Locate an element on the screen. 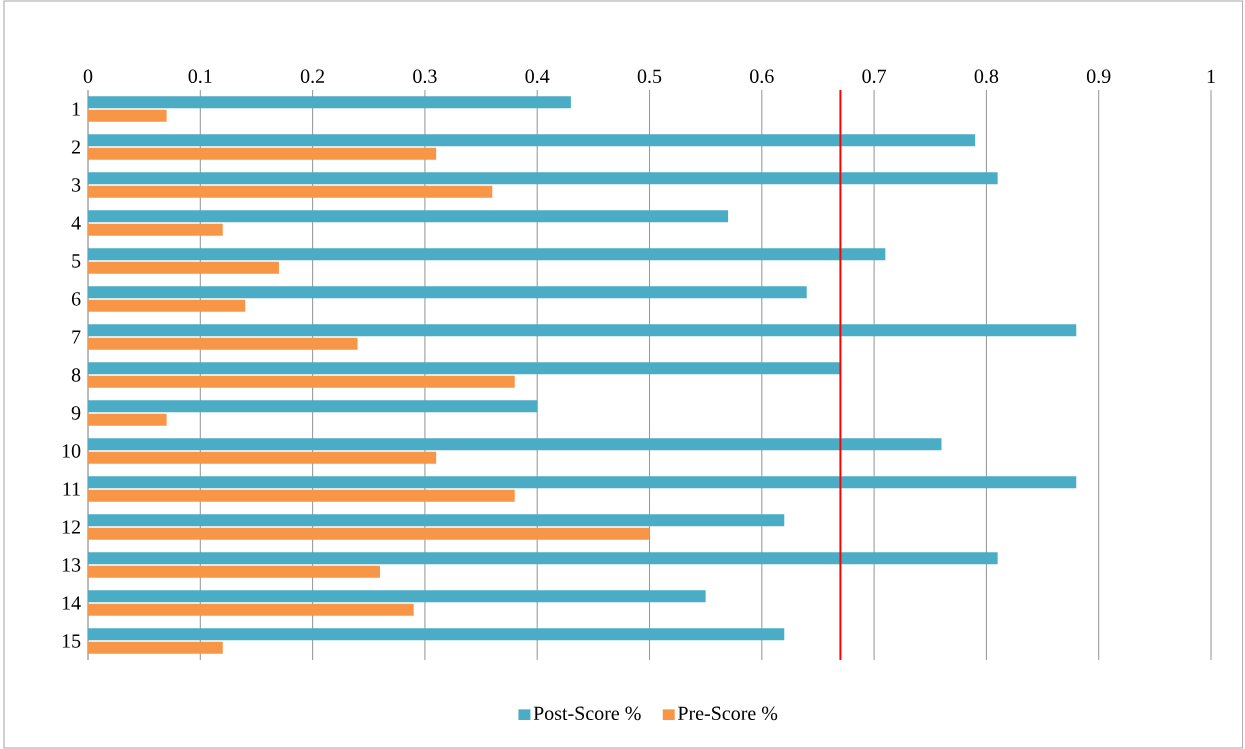 This screenshot has width=1245, height=749. y-tick-label: 9 is located at coordinates (76, 413).